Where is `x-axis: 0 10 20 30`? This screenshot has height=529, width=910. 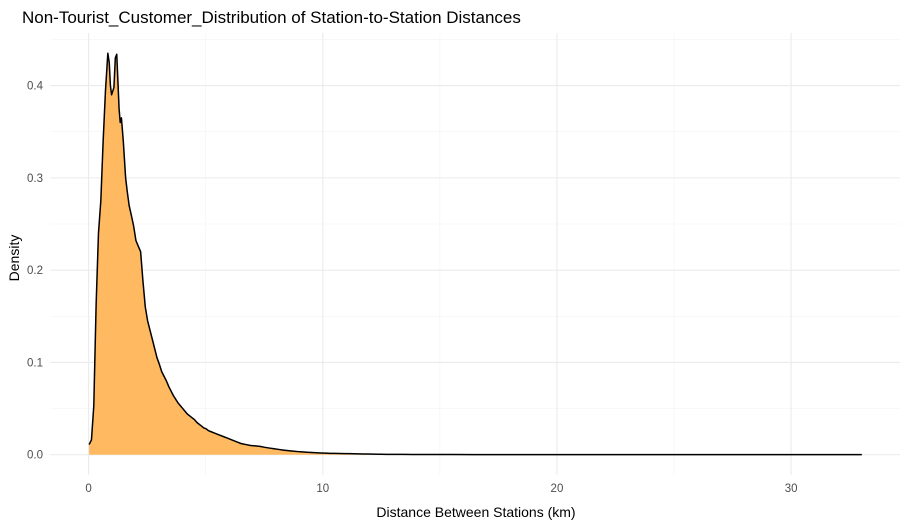 x-axis: 0 10 20 30 is located at coordinates (441, 489).